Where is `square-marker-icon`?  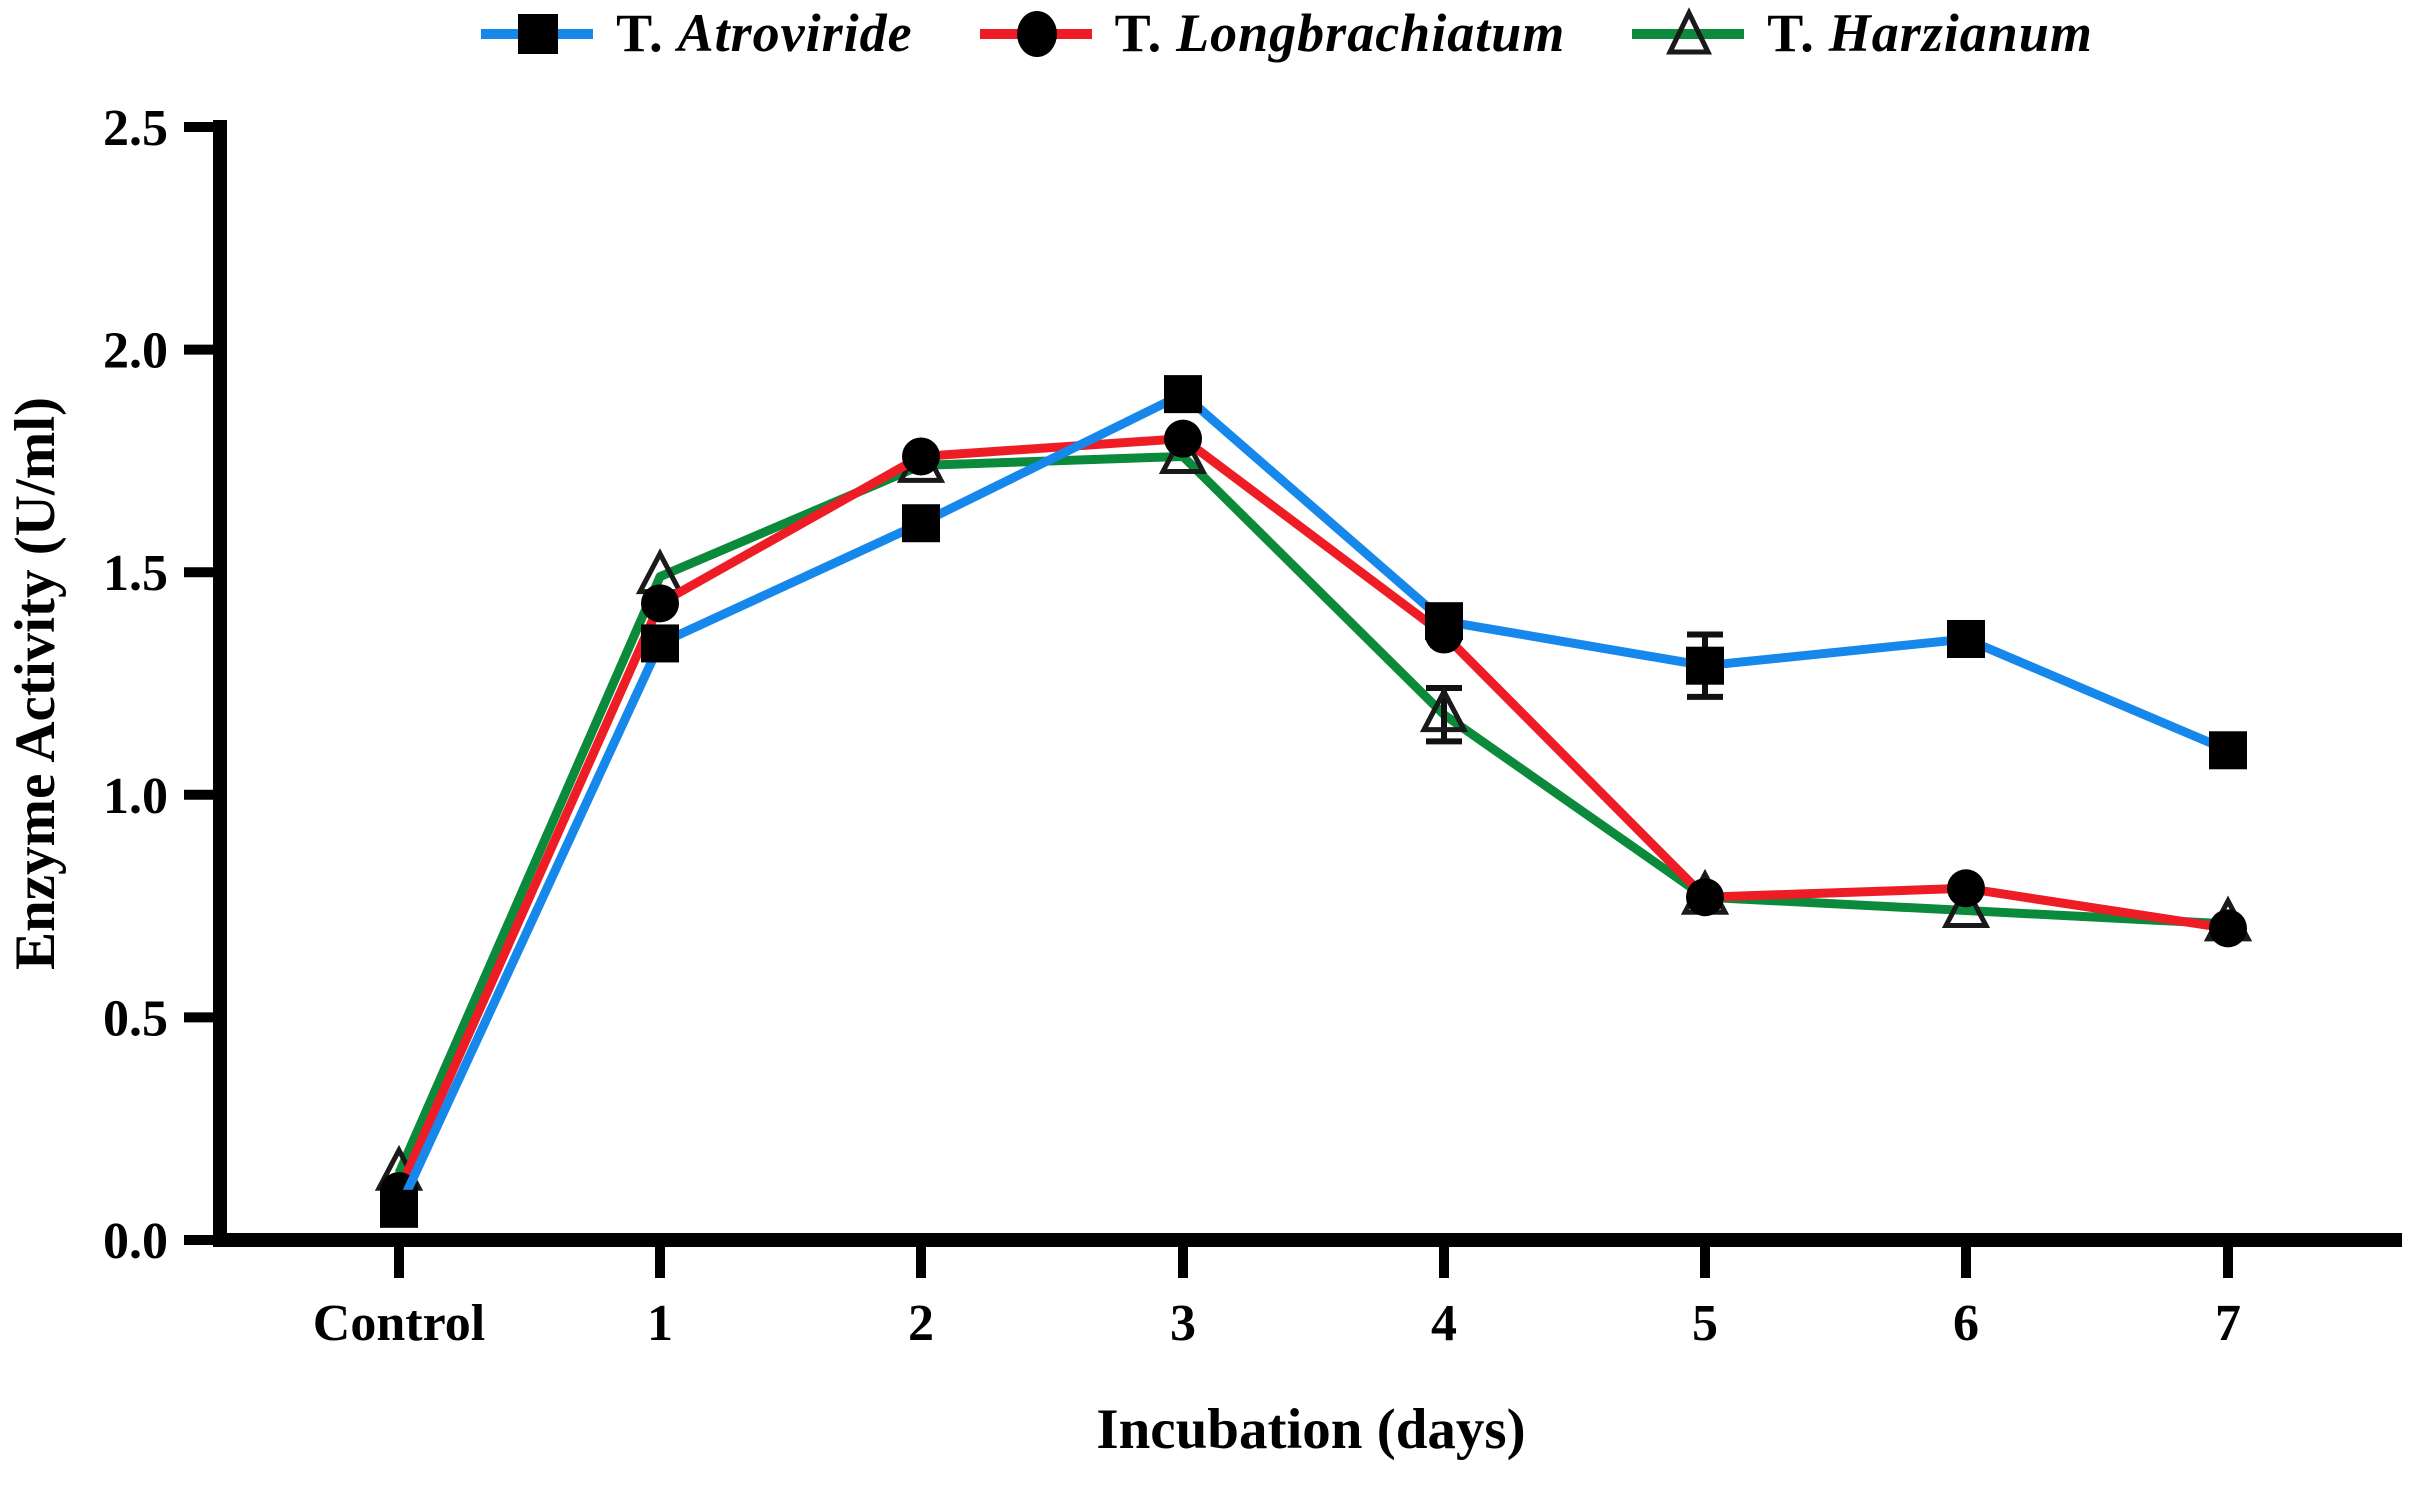
square-marker-icon is located at coordinates (537, 34).